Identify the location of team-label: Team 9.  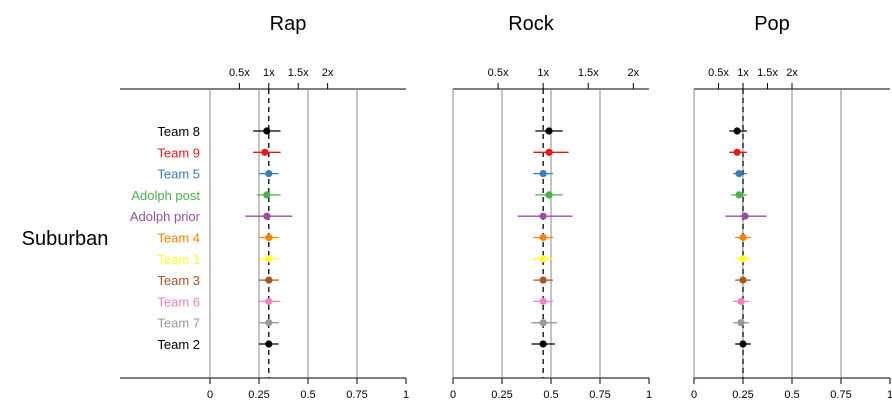
(178, 152).